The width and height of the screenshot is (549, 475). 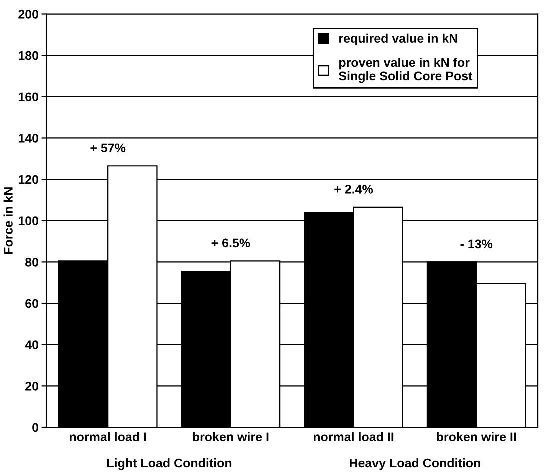 What do you see at coordinates (476, 244) in the screenshot?
I see `annotation: - 13%` at bounding box center [476, 244].